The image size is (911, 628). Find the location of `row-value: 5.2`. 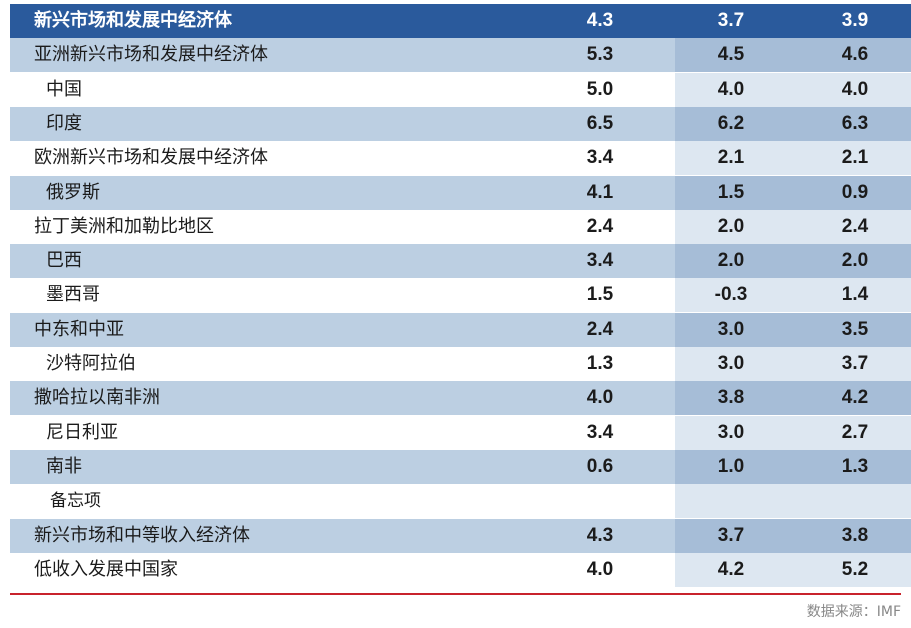

row-value: 5.2 is located at coordinates (855, 569).